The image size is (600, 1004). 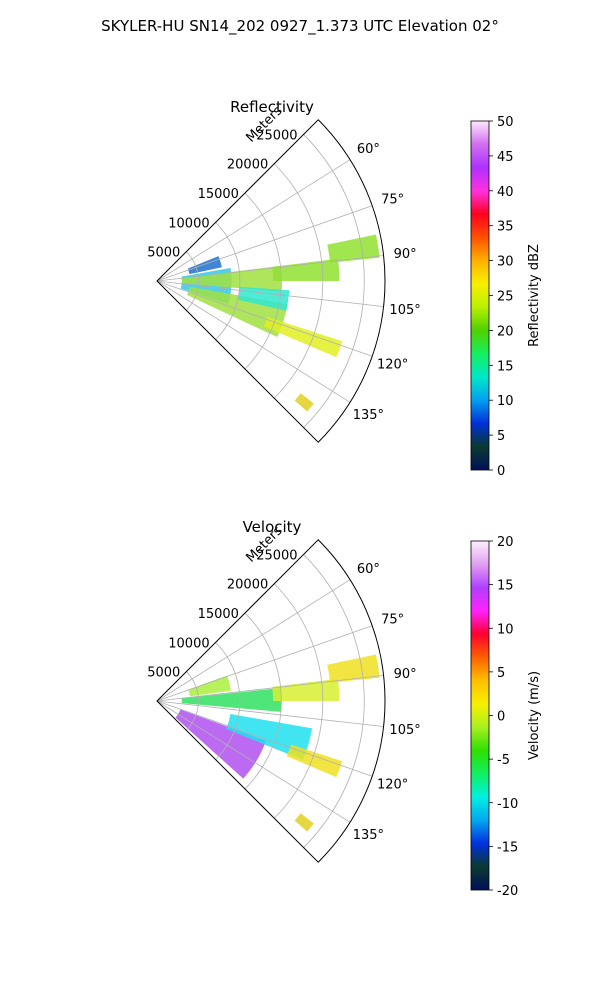 I want to click on velocity-theta-tick-label: 90°, so click(x=405, y=674).